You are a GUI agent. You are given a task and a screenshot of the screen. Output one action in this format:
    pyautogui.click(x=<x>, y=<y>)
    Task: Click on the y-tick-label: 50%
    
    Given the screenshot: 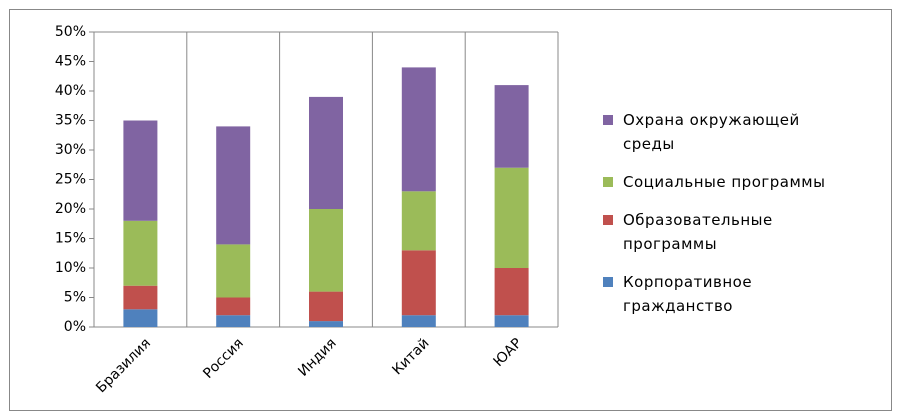 What is the action you would take?
    pyautogui.click(x=70, y=32)
    